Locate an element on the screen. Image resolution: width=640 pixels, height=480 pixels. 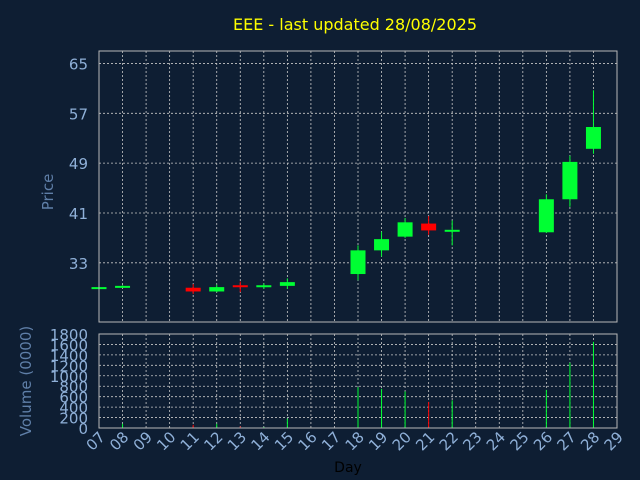
chart-title: EEE - last updated 28/08/2025 is located at coordinates (355, 24).